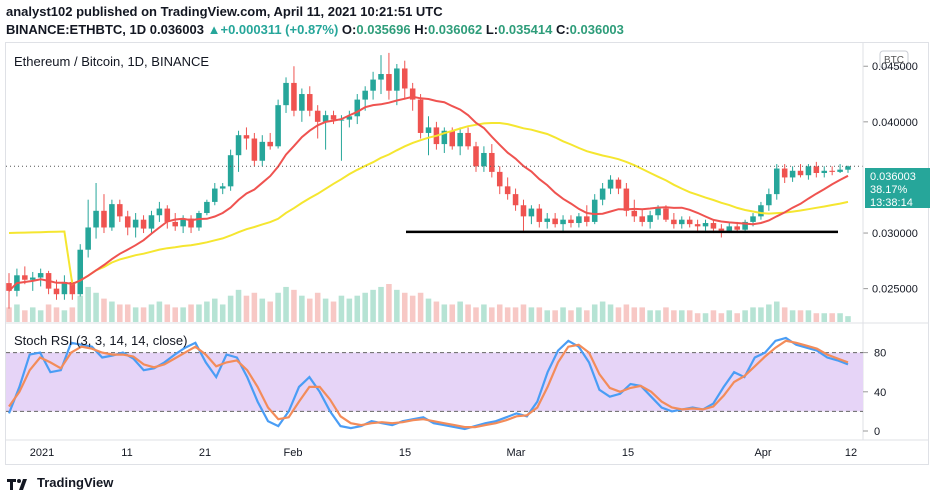 The image size is (934, 503). Describe the element at coordinates (525, 29) in the screenshot. I see `low-value: 0.035414` at that location.